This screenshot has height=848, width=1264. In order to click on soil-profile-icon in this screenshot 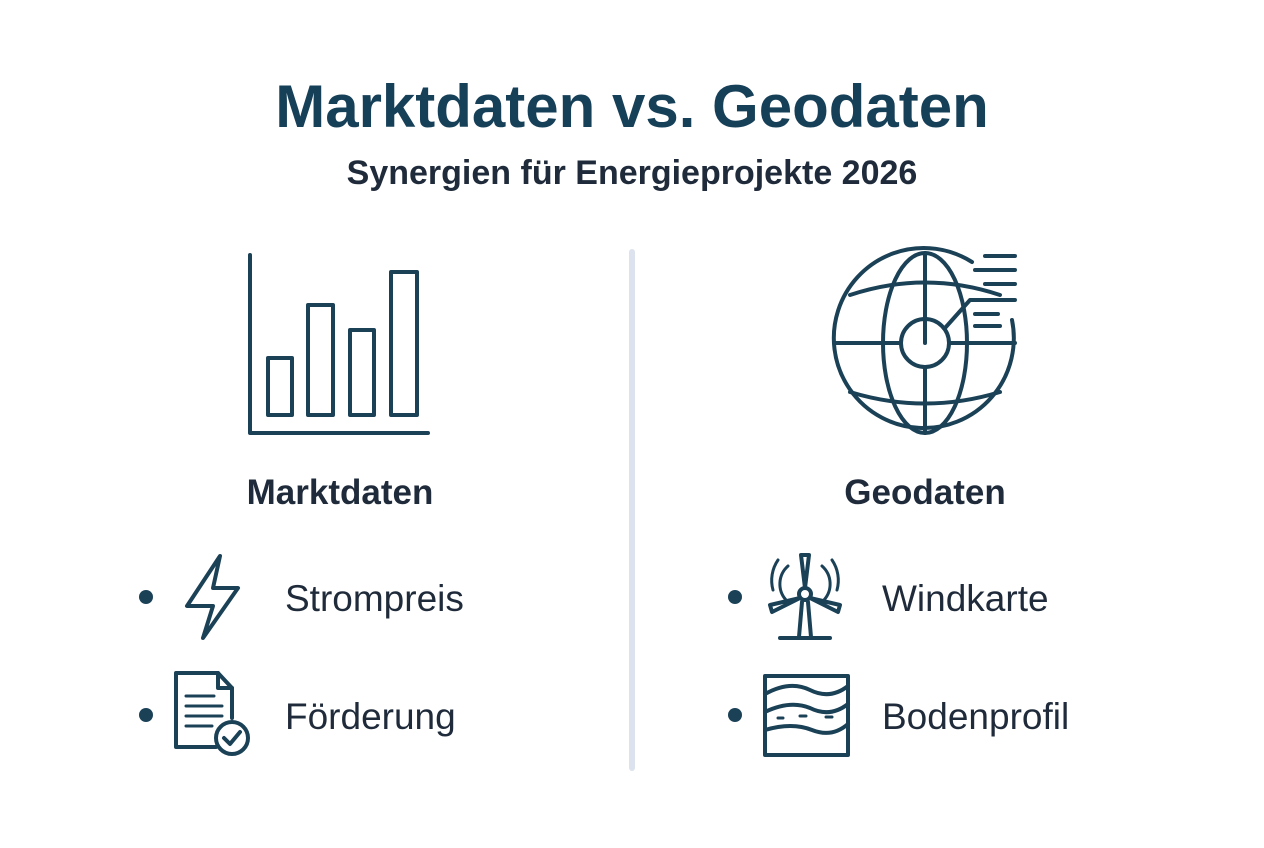, I will do `click(806, 715)`.